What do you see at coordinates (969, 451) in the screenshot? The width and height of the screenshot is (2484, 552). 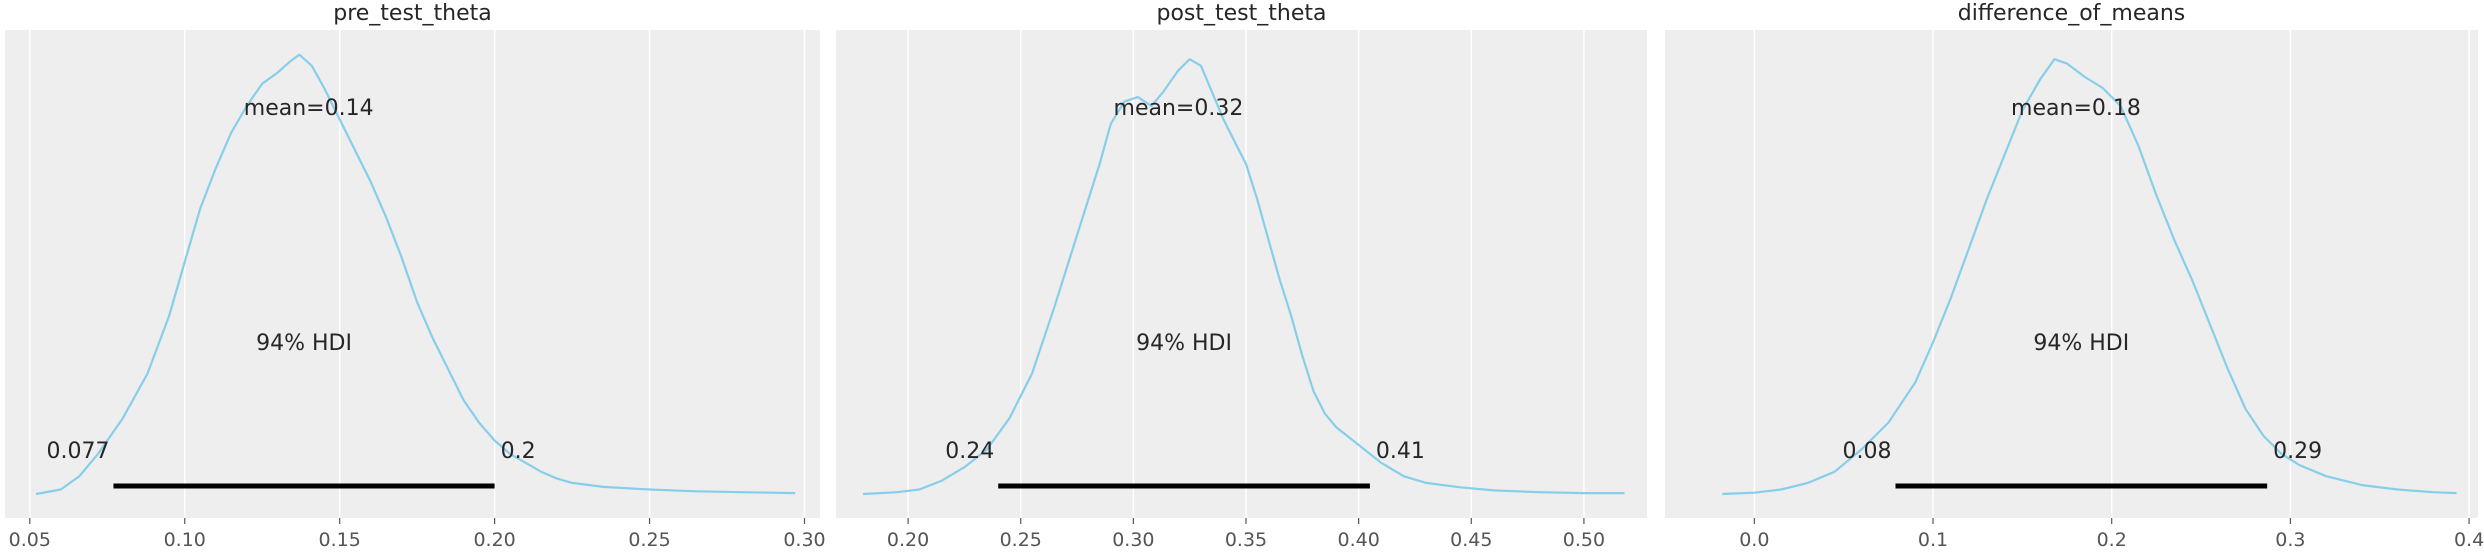 I see `hdi-lower-label: 0.24` at bounding box center [969, 451].